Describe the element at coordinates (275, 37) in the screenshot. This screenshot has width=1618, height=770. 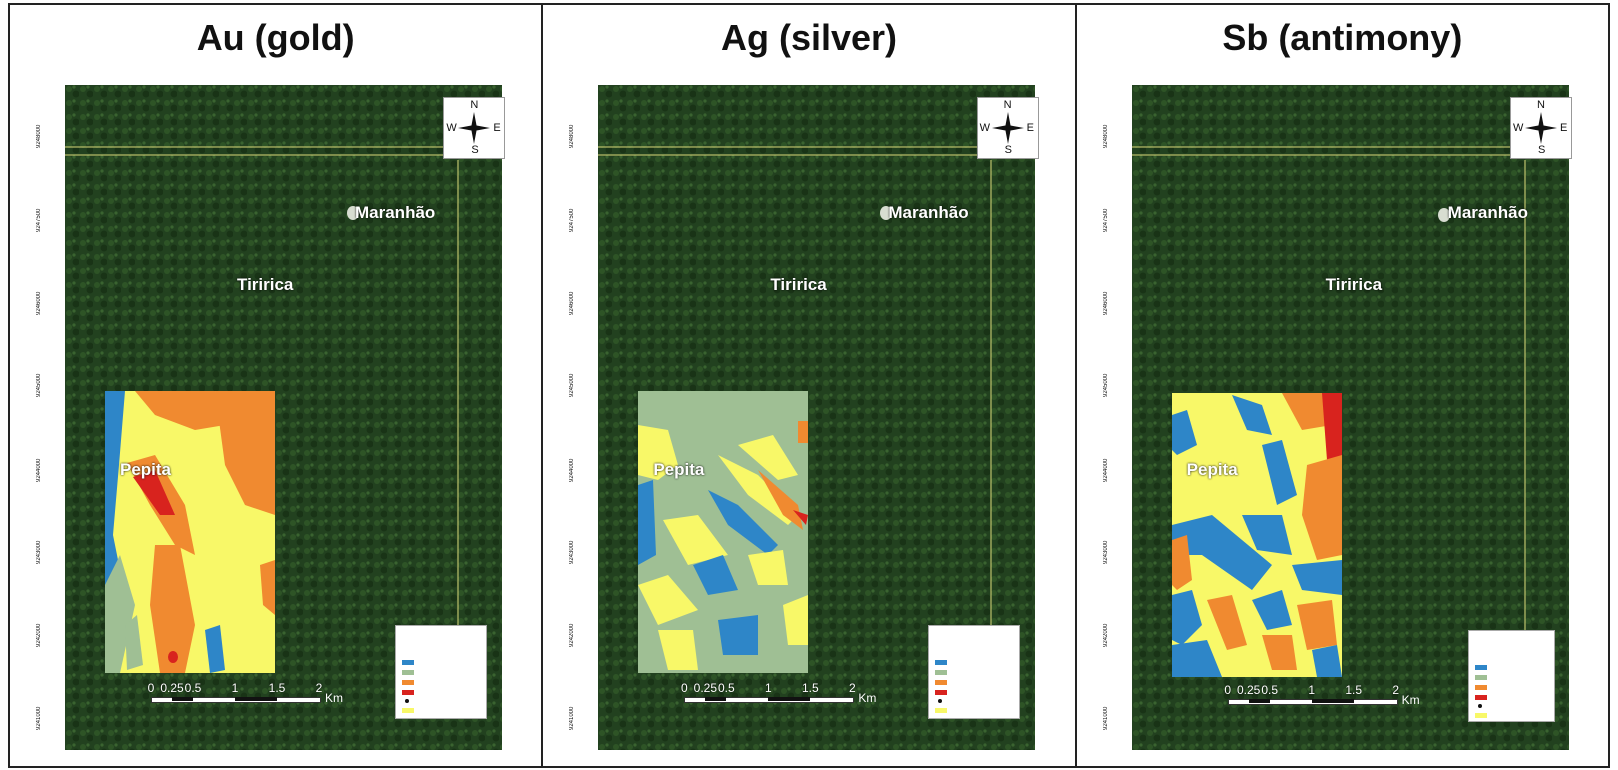
I see `panel-title: Au (gold)` at that location.